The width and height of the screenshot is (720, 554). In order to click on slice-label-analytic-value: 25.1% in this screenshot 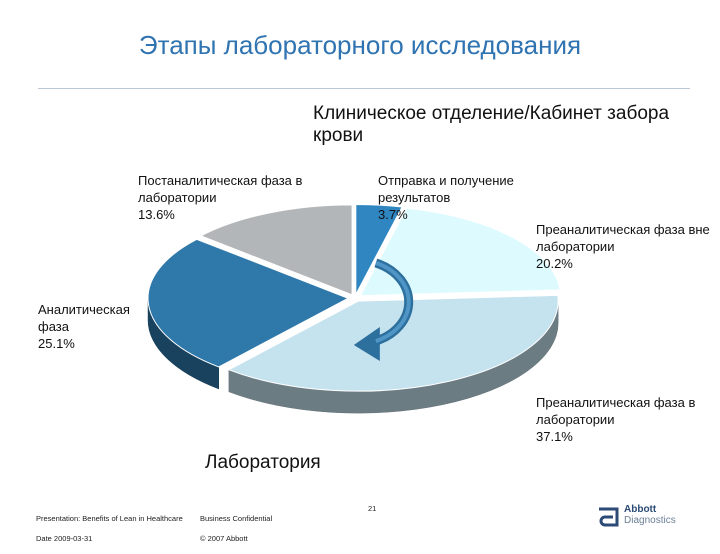, I will do `click(56, 343)`.